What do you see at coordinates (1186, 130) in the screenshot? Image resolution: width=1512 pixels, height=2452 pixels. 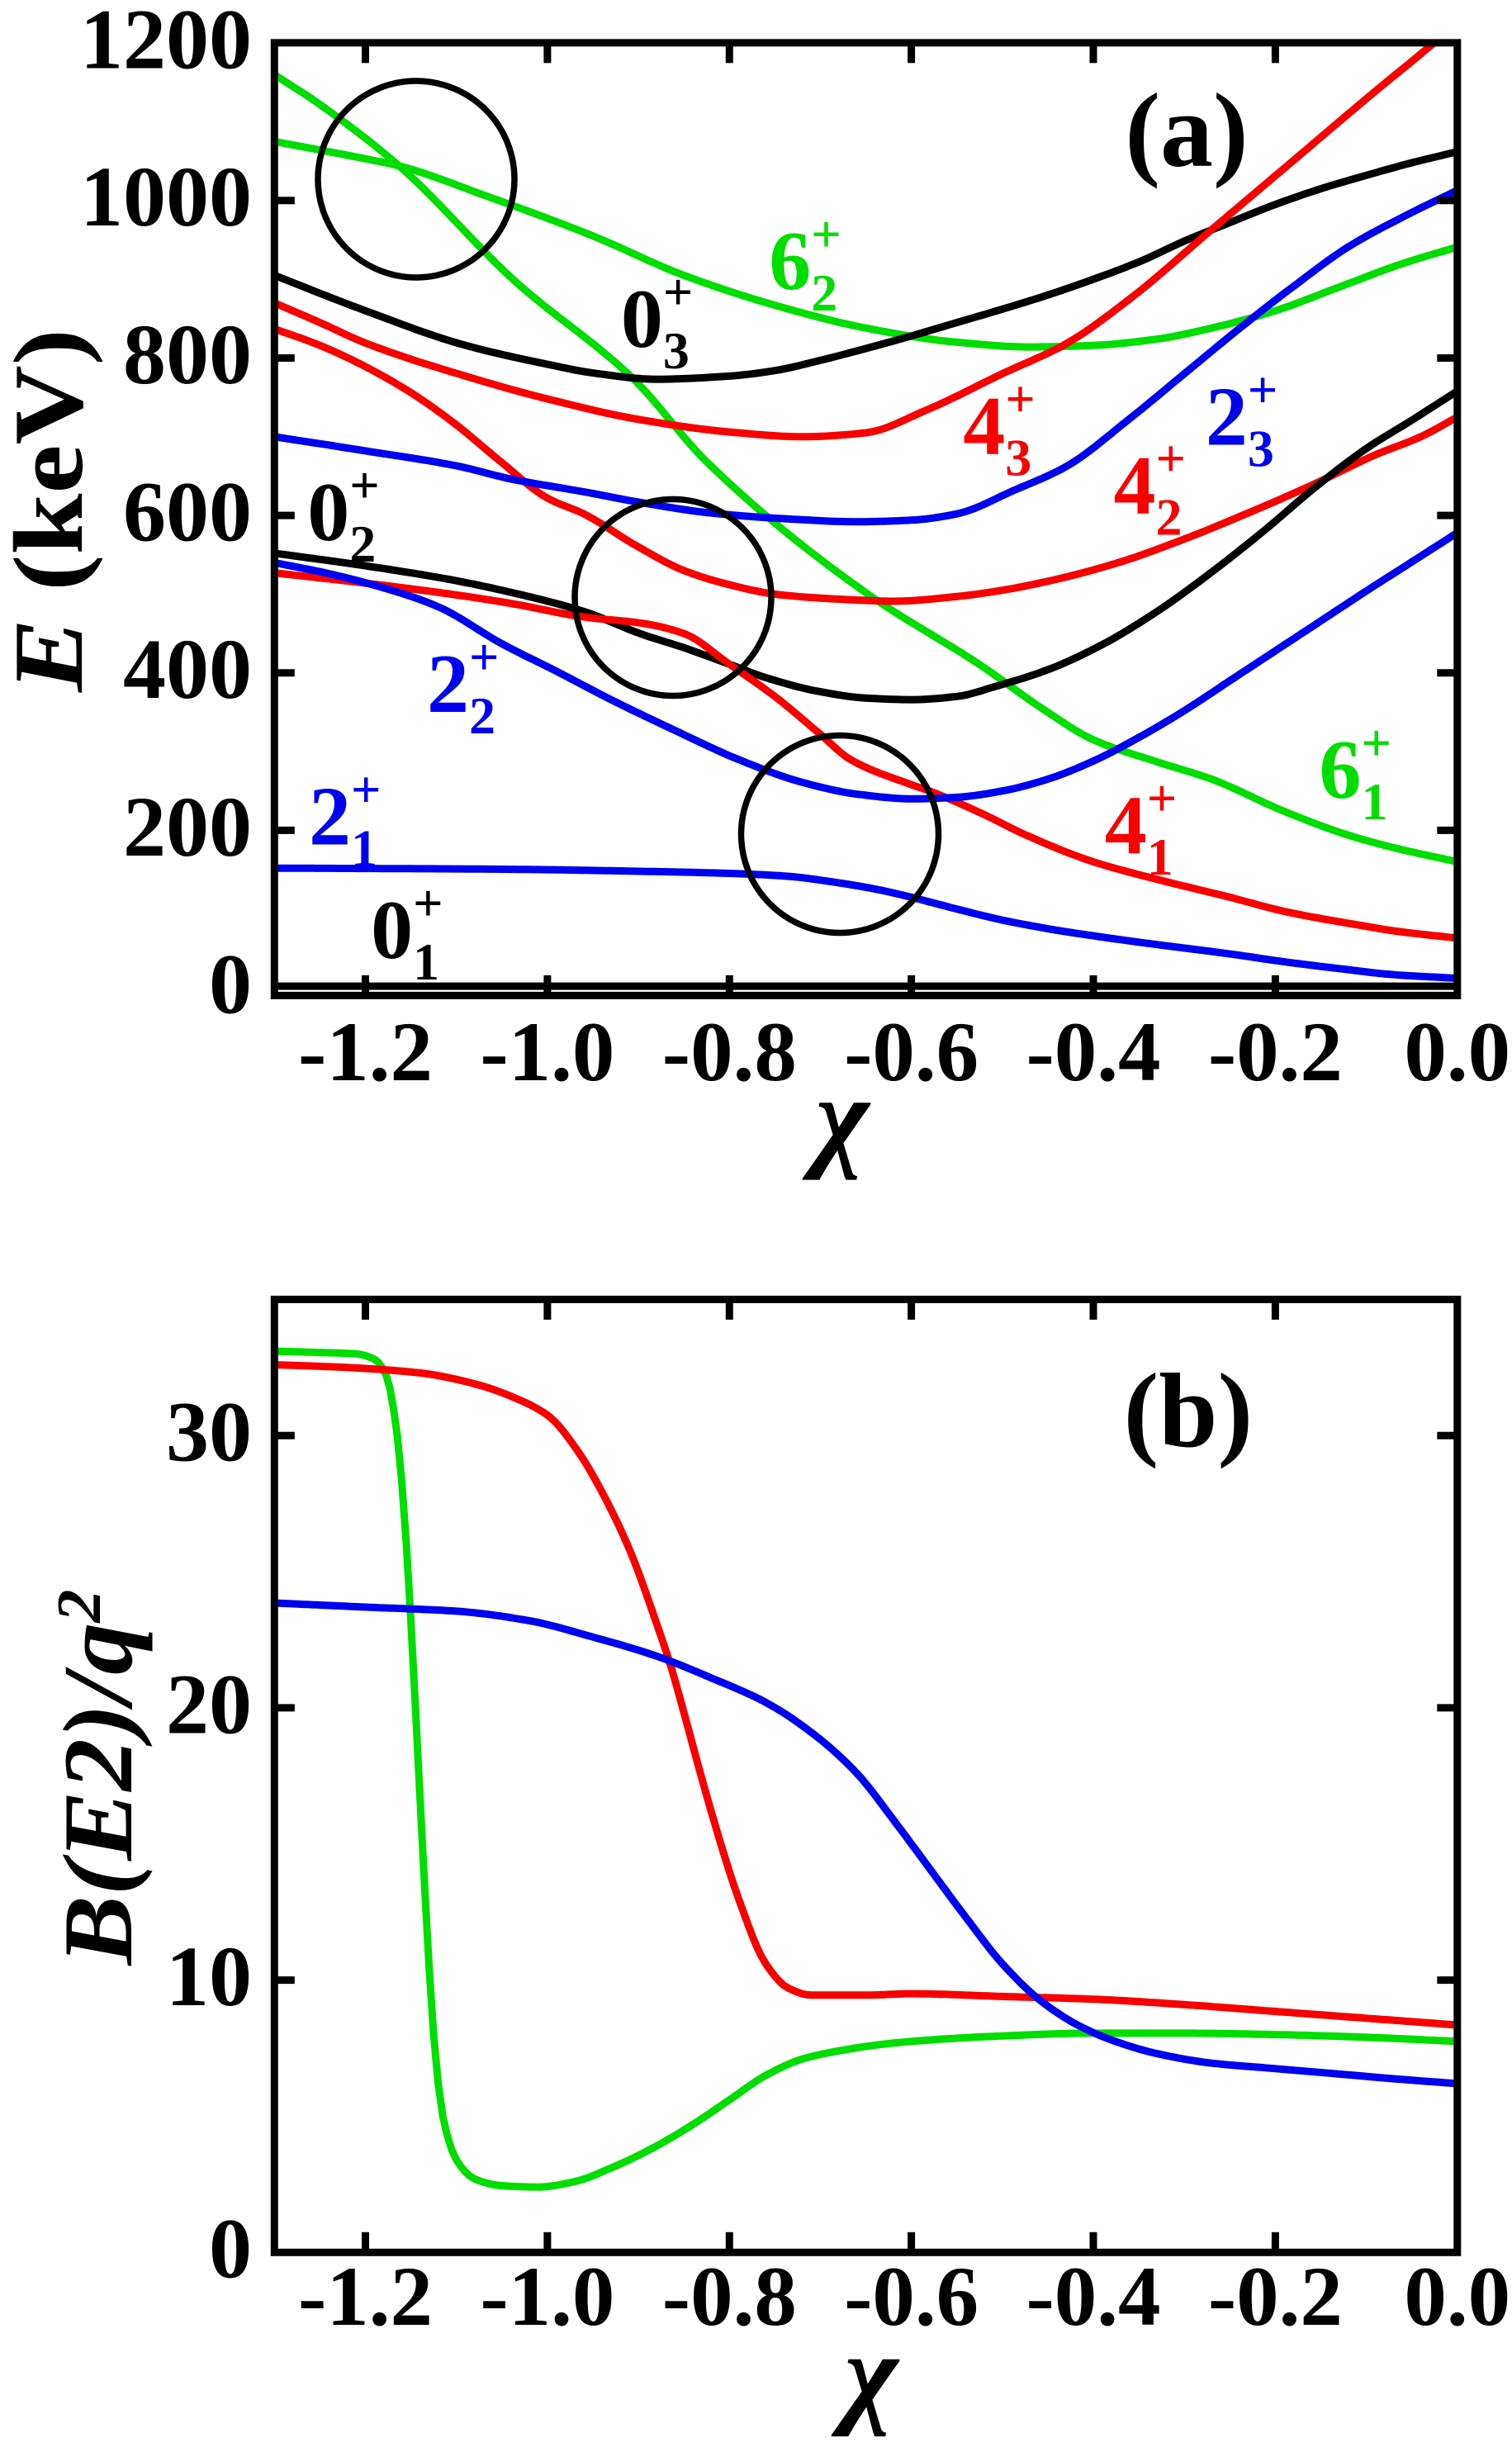 I see `svg-text: (a)` at bounding box center [1186, 130].